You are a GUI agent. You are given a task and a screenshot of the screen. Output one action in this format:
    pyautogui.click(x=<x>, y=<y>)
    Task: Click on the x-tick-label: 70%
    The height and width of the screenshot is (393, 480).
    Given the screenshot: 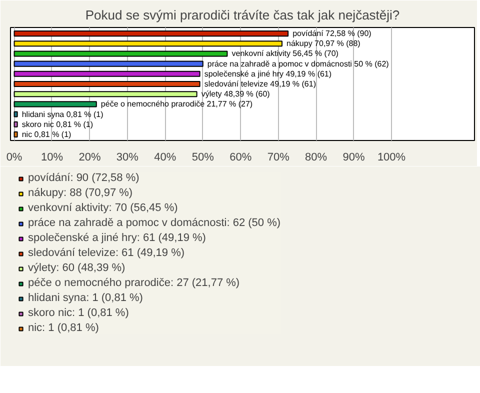 What is the action you would take?
    pyautogui.click(x=278, y=158)
    